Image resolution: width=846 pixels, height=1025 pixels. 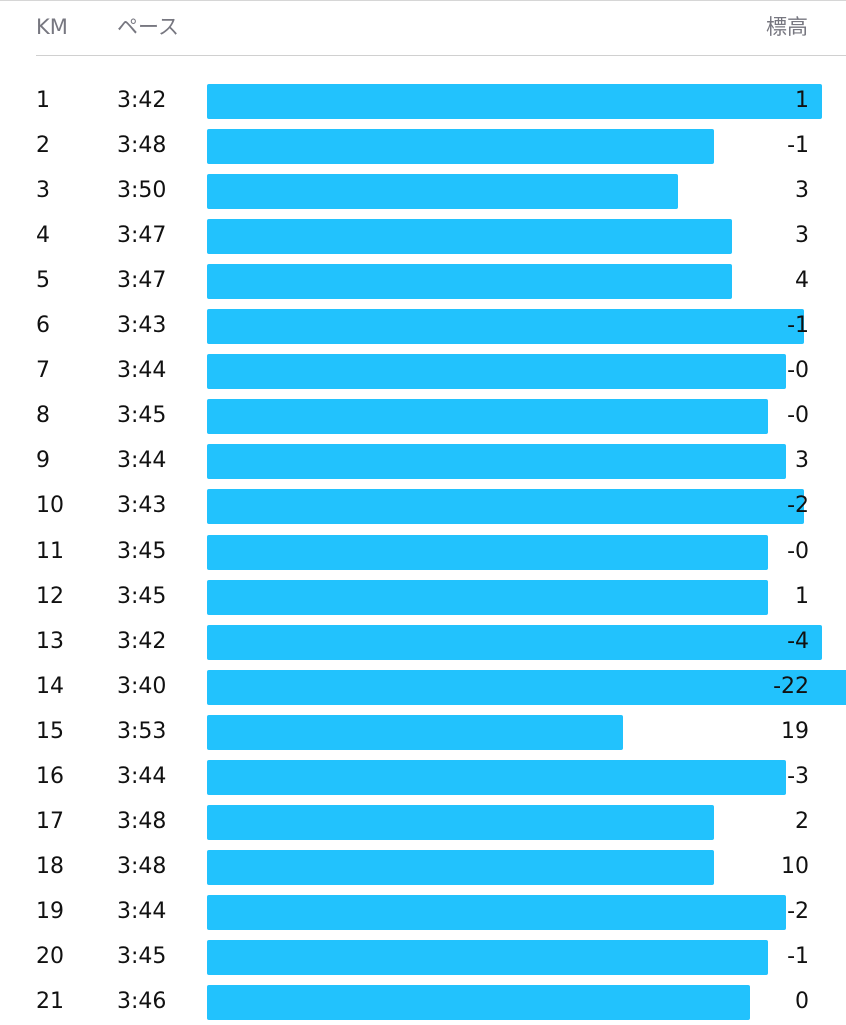 What do you see at coordinates (142, 191) in the screenshot?
I see `split-pace: 3:50` at bounding box center [142, 191].